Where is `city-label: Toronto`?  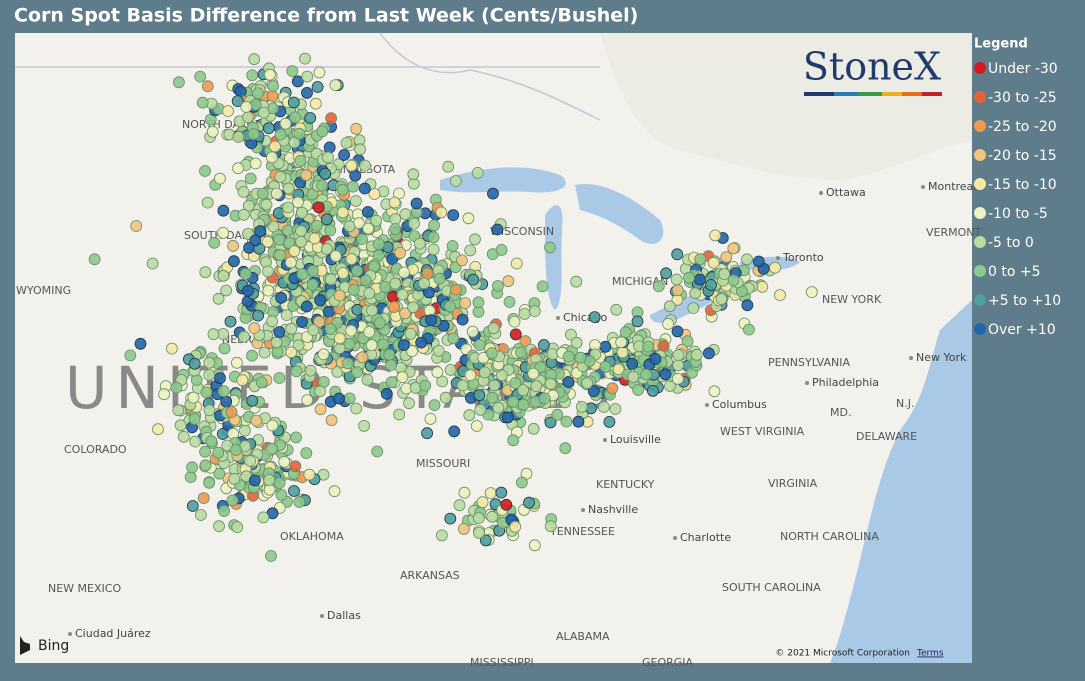
city-label: Toronto is located at coordinates (803, 257).